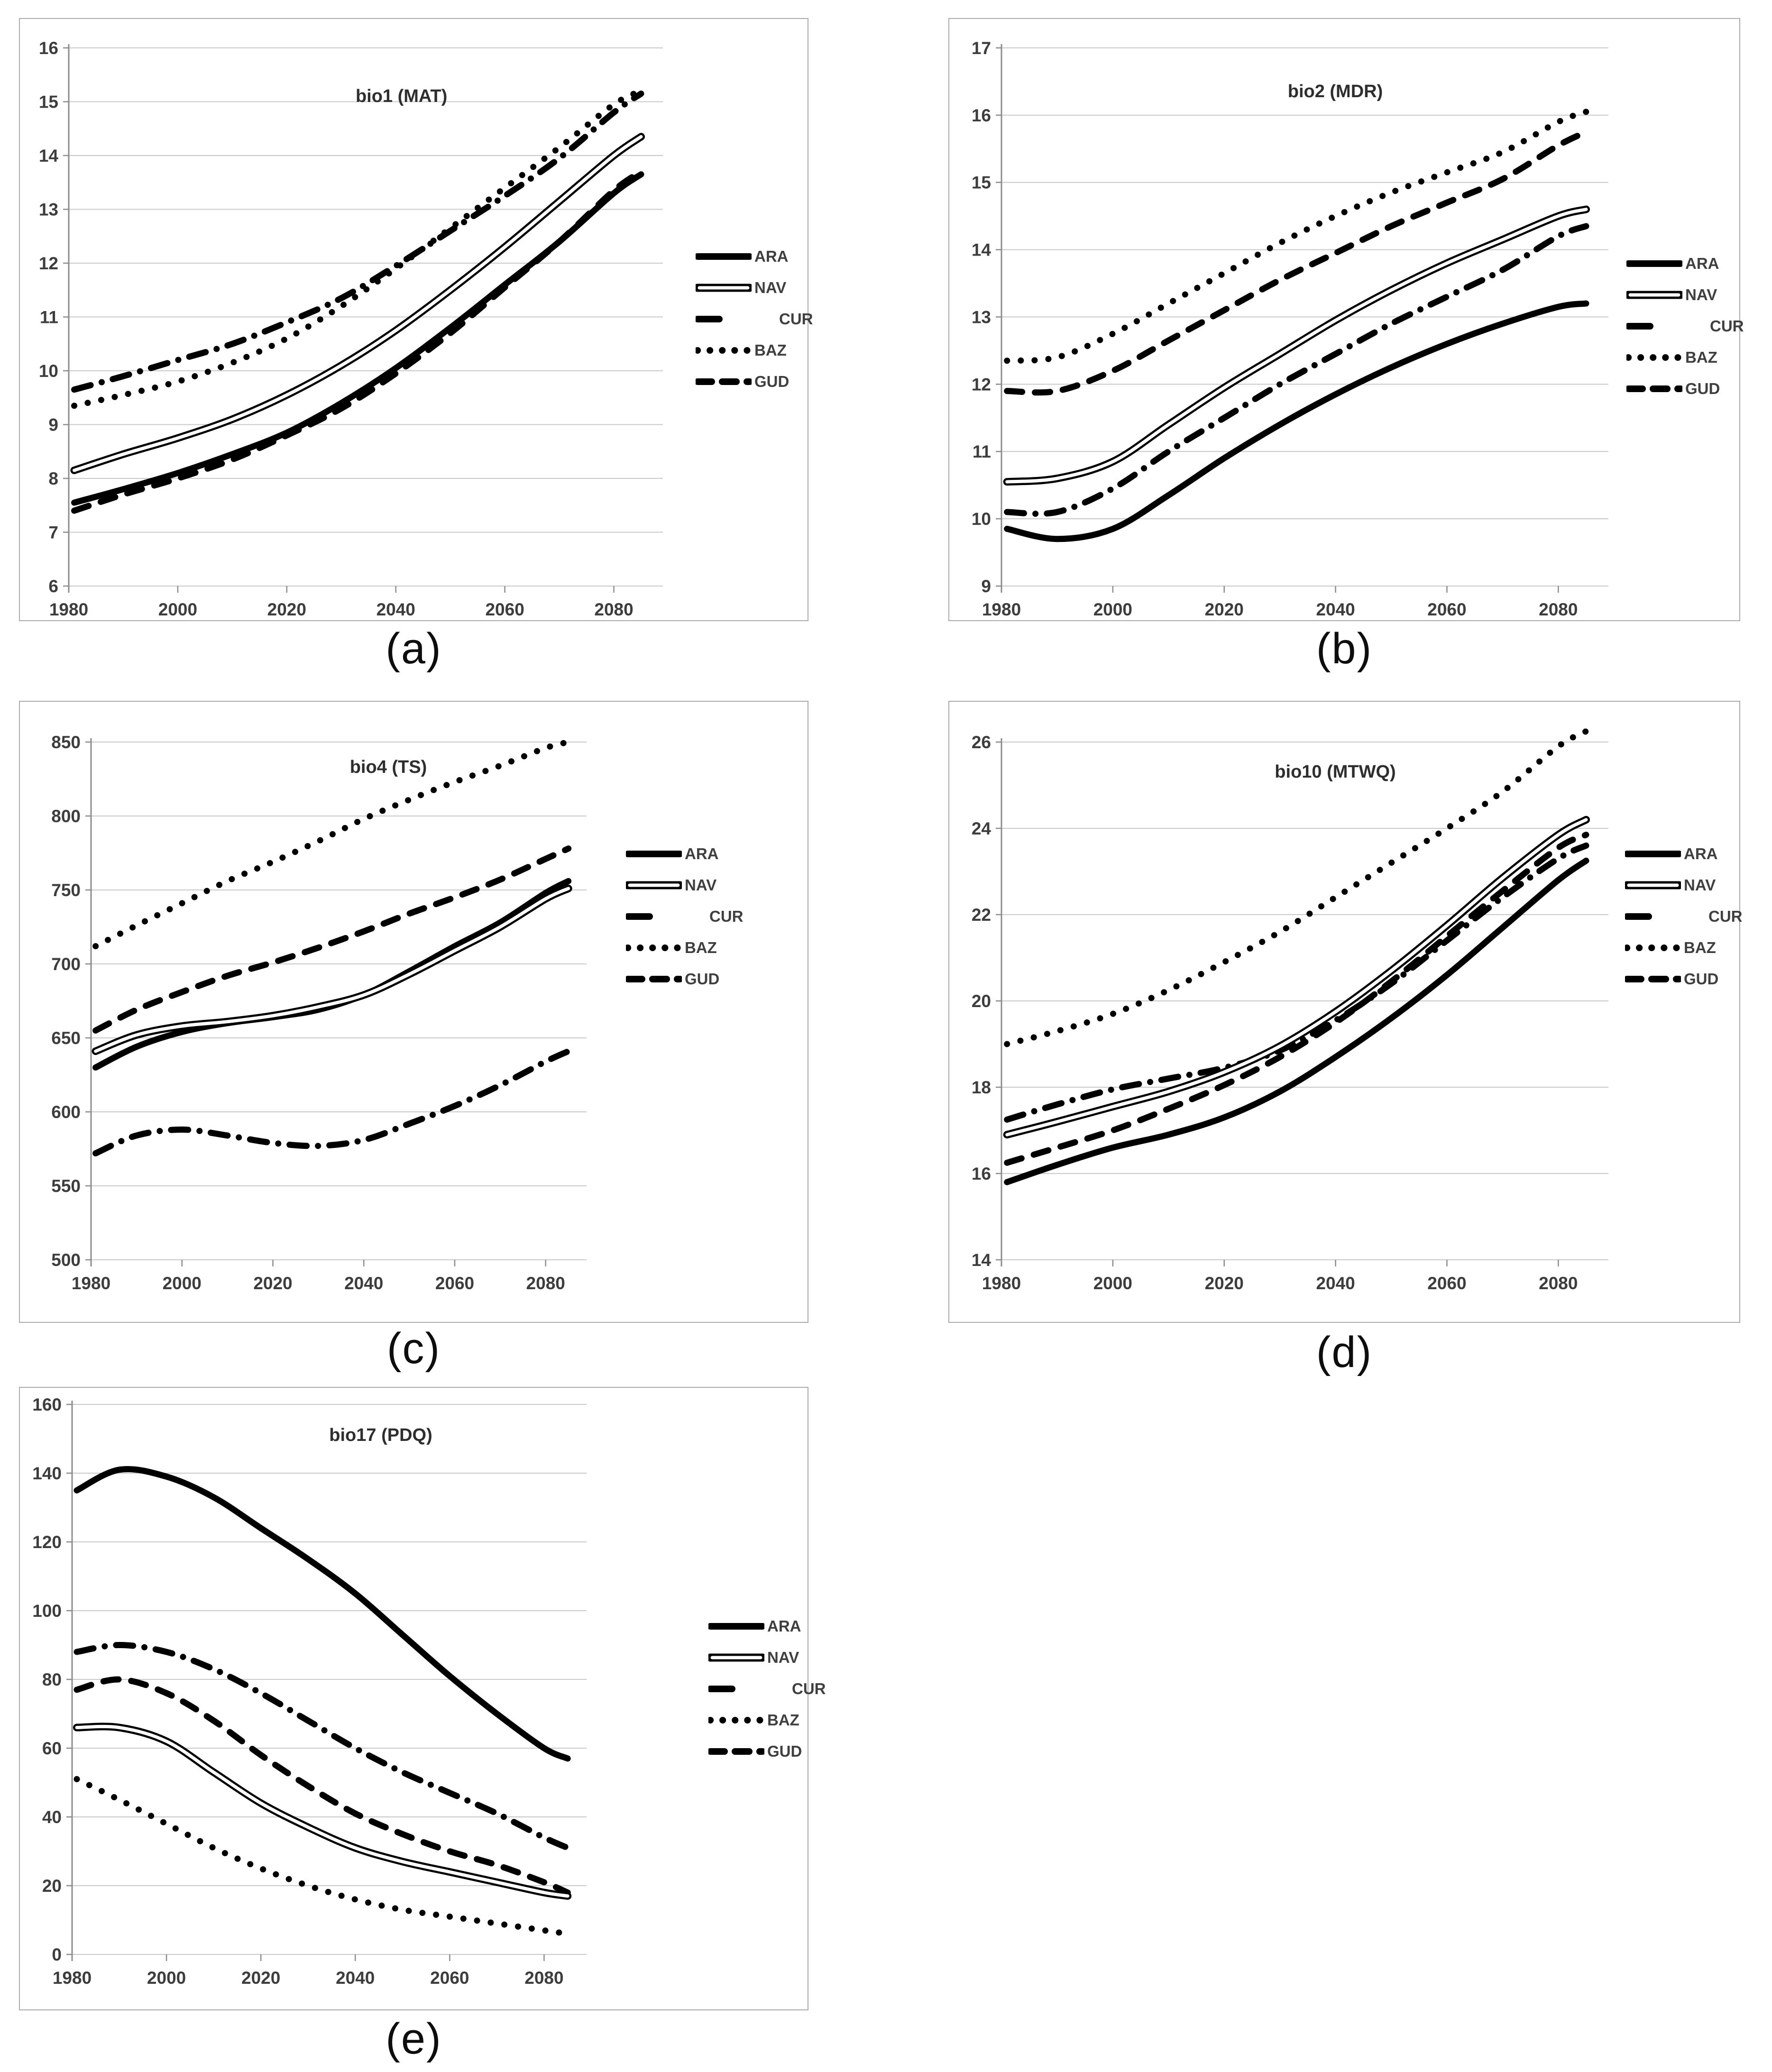  Describe the element at coordinates (1447, 609) in the screenshot. I see `x-tick-label: 2060` at that location.